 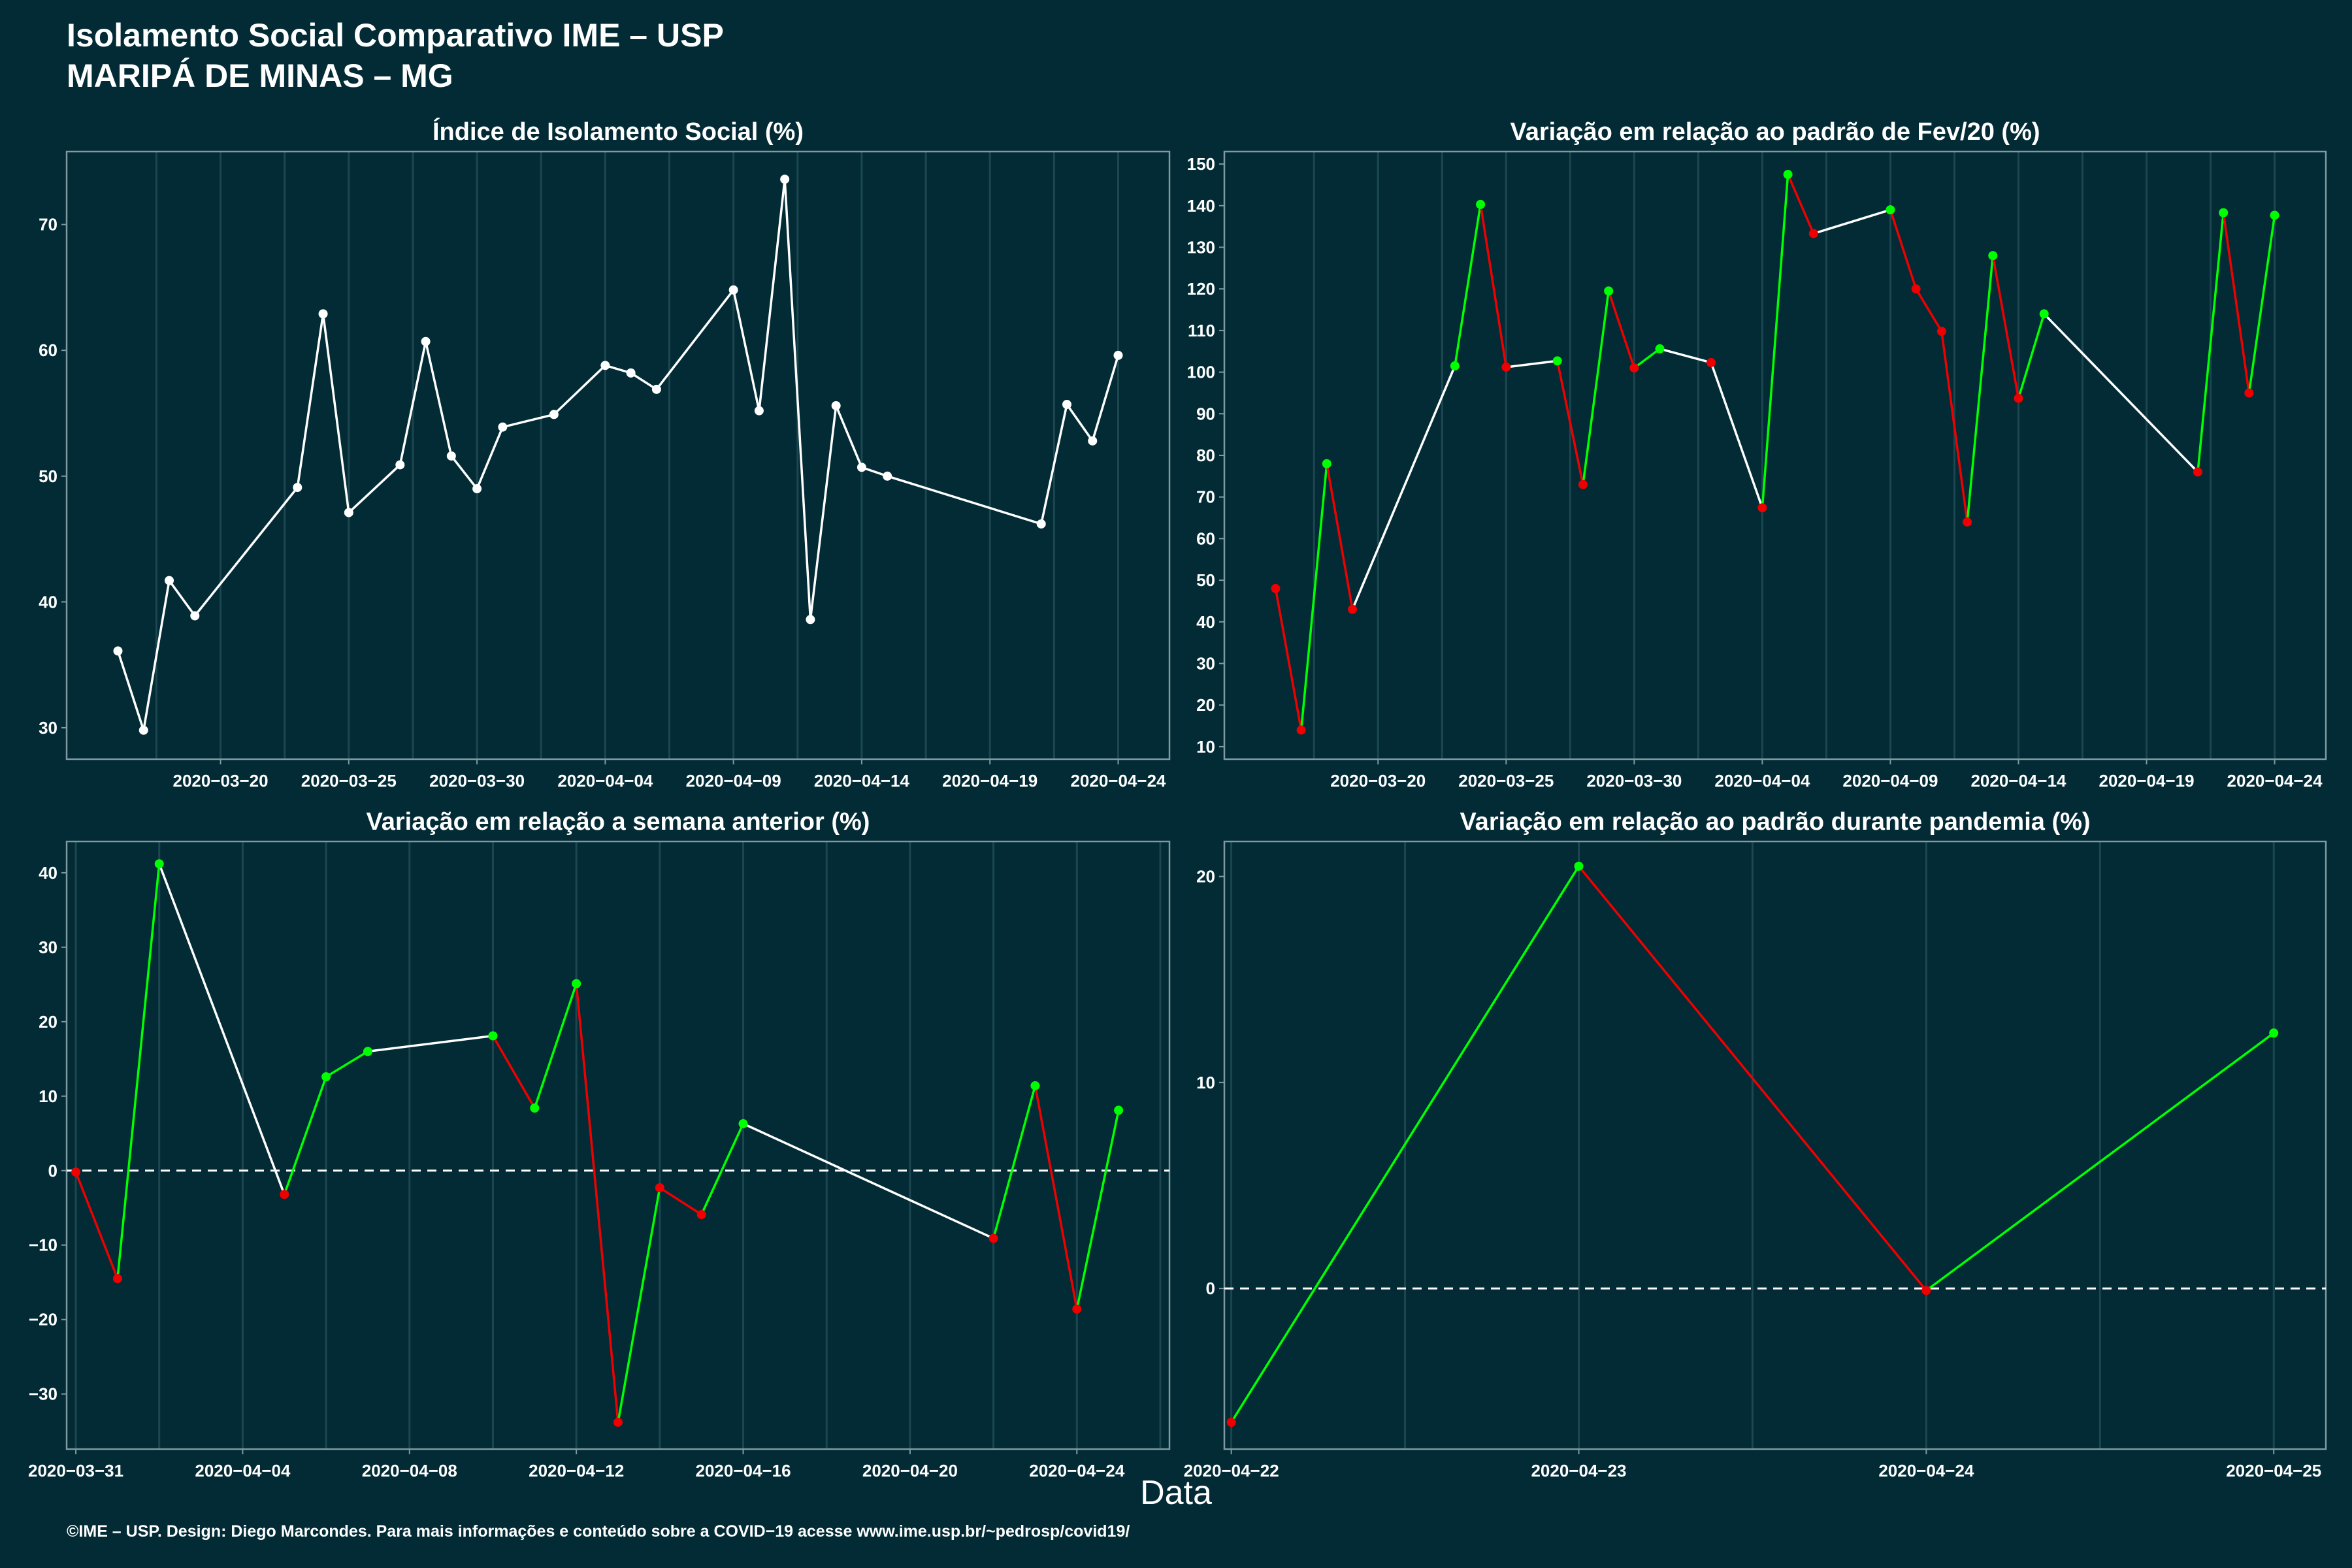 I want to click on x-tick-label: 2020−04−19, so click(x=2147, y=781).